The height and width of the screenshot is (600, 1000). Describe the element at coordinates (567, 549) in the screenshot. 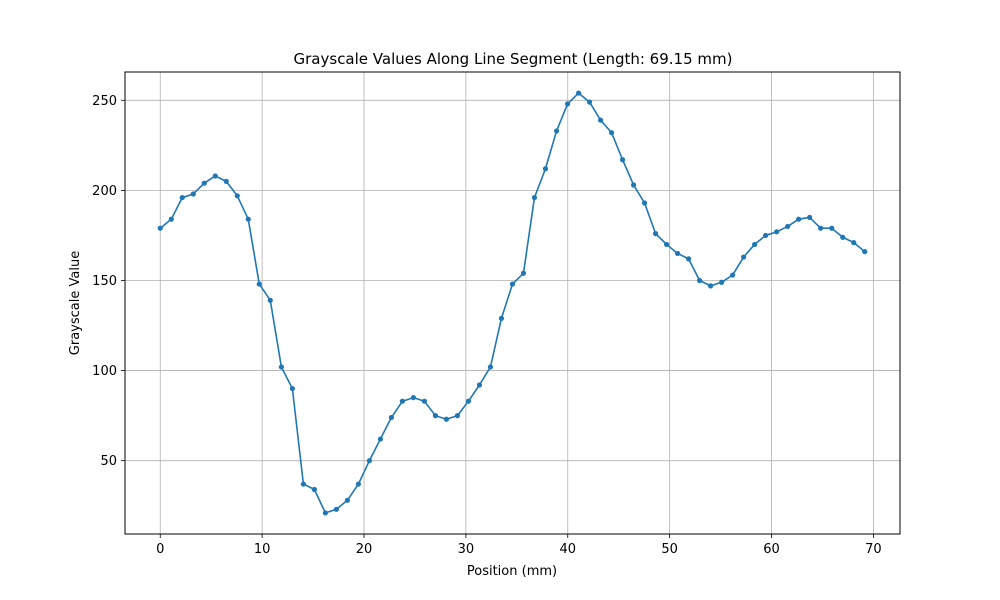

I see `x-tick-label: 40` at that location.